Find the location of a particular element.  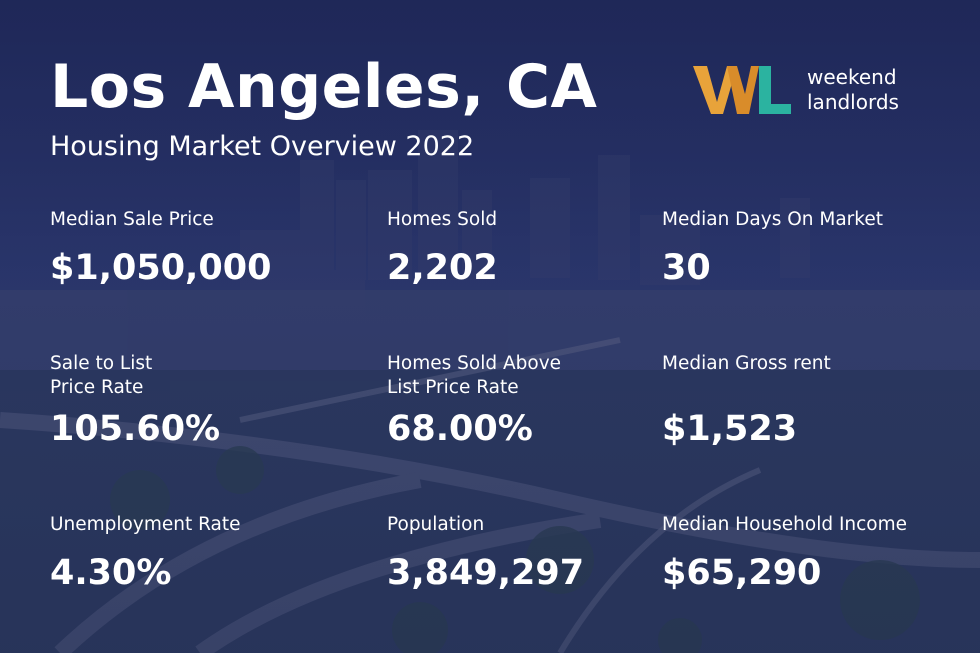

stat-value: 105.60% is located at coordinates (135, 429).